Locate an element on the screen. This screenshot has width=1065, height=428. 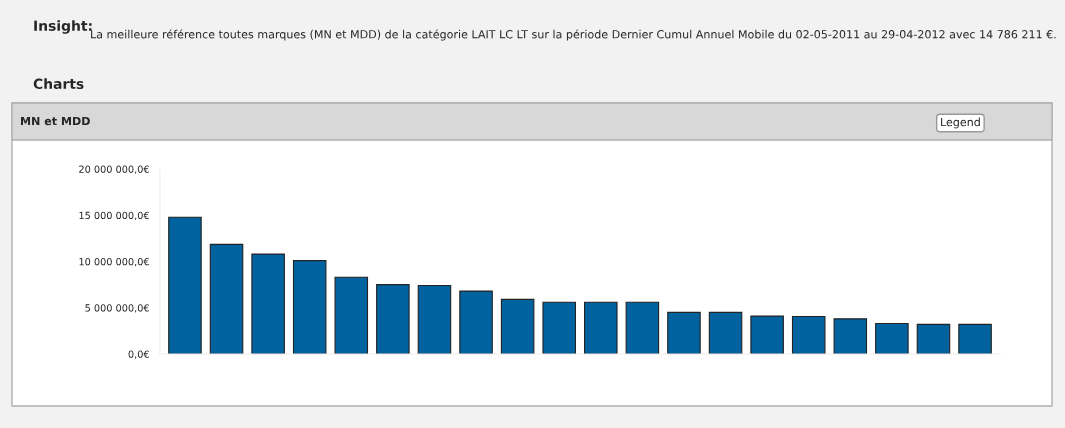
y-tick-label: 10 000 000,0€ is located at coordinates (114, 262).